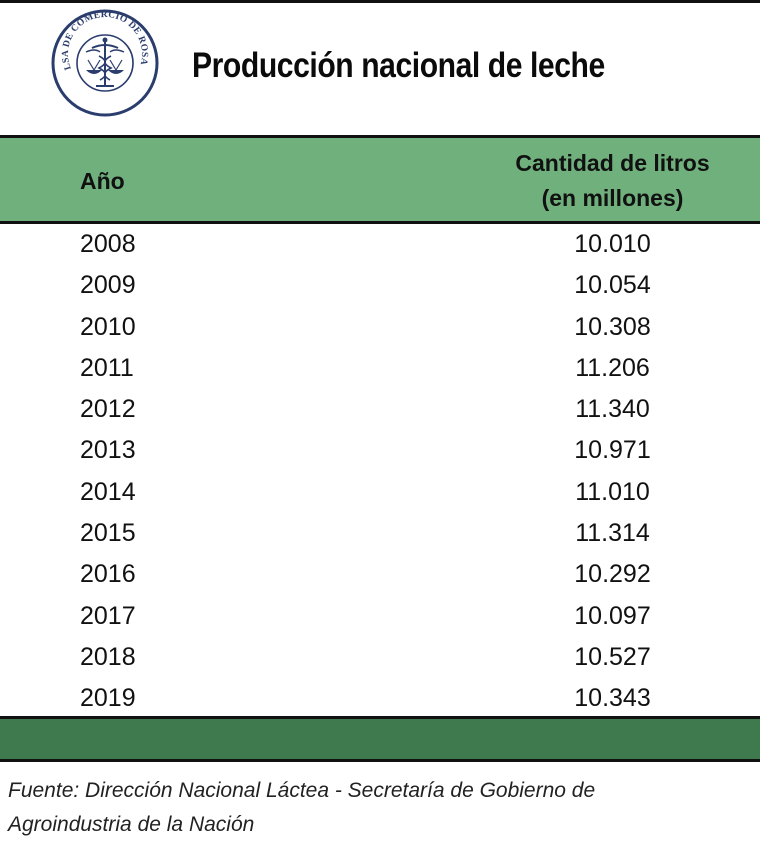 Image resolution: width=760 pixels, height=844 pixels. I want to click on cell-year: 2009, so click(108, 285).